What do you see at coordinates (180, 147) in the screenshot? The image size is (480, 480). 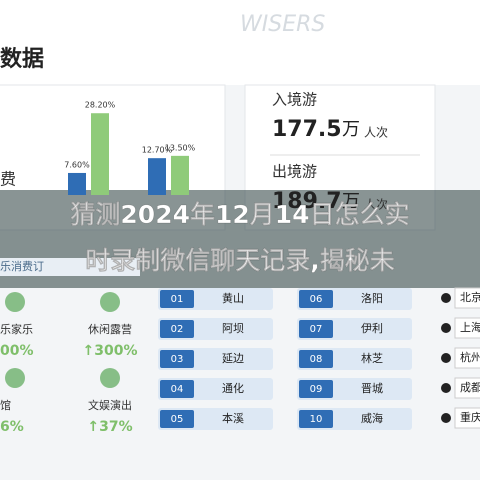 I see `bar-label: 13.50%` at bounding box center [180, 147].